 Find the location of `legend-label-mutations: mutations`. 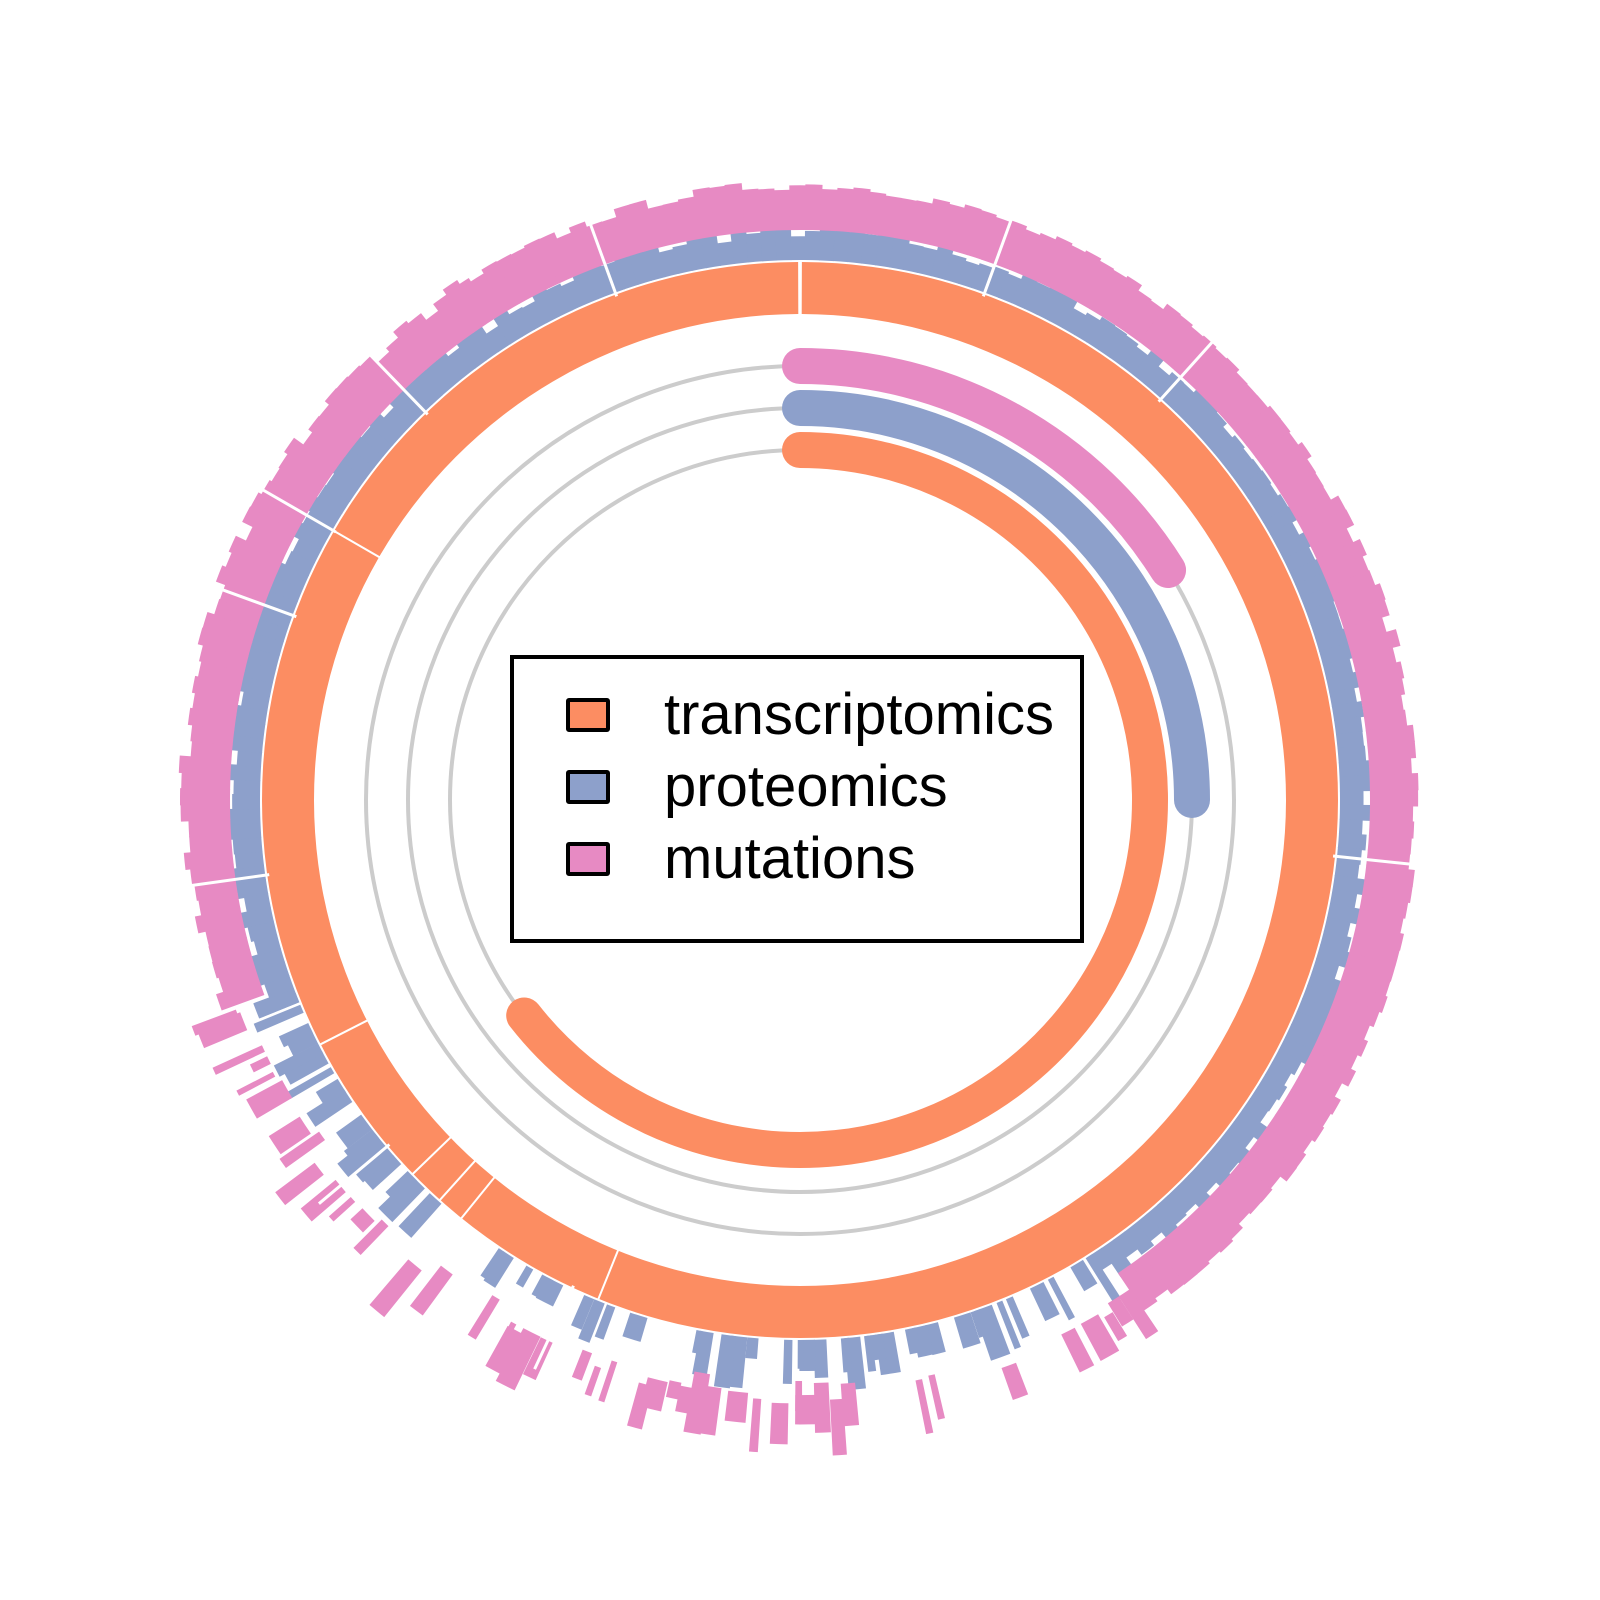

legend-label-mutations: mutations is located at coordinates (790, 858).